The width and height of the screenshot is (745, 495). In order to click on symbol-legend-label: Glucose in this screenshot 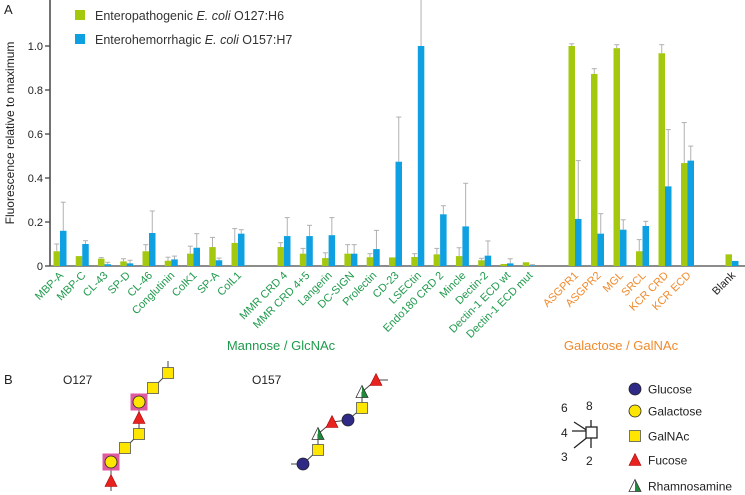, I will do `click(670, 390)`.